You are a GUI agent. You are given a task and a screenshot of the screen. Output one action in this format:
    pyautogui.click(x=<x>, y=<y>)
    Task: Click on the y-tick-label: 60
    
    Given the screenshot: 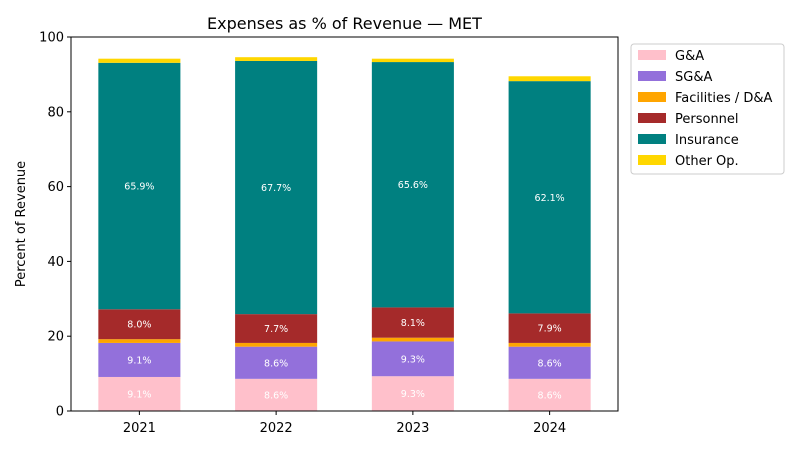 What is the action you would take?
    pyautogui.click(x=55, y=187)
    